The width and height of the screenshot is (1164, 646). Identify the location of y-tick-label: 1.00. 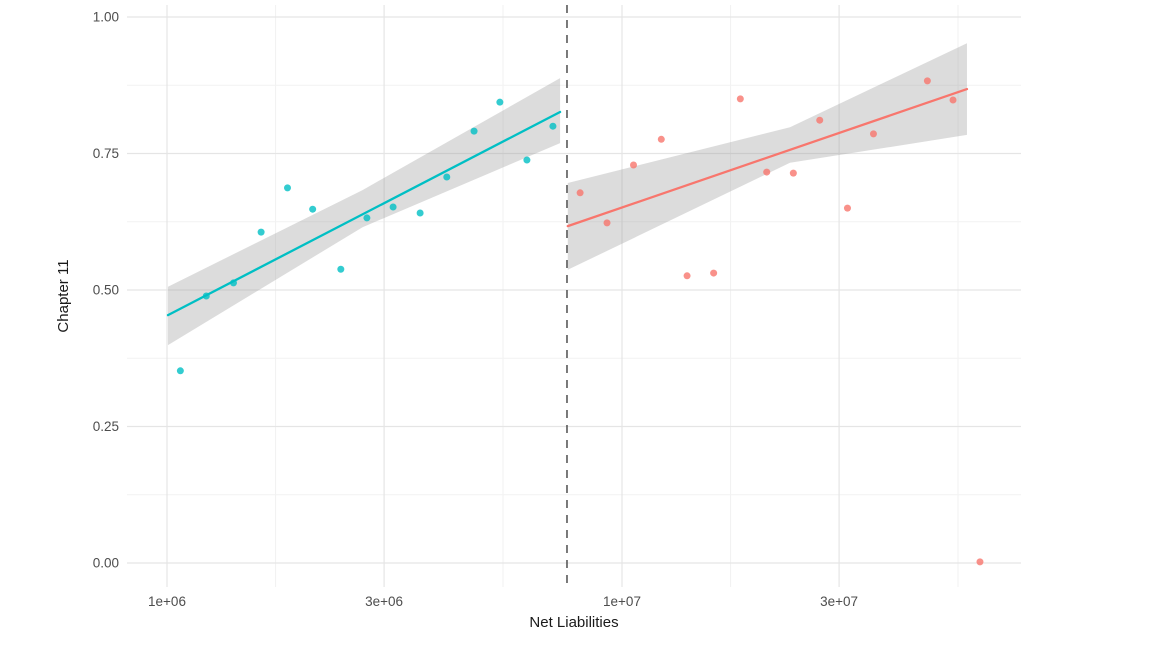
(106, 17).